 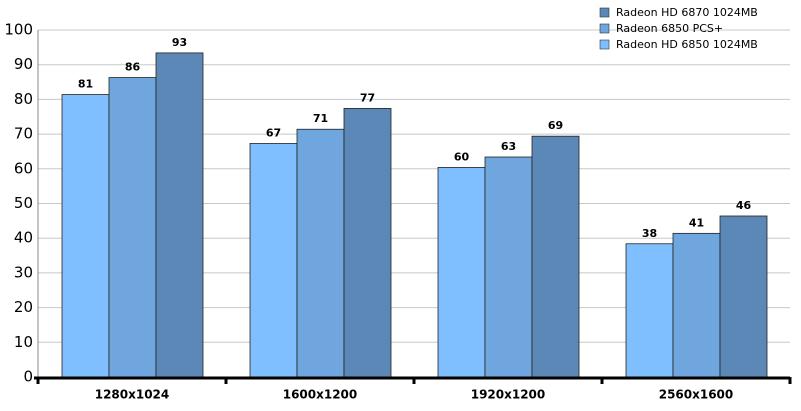 What do you see at coordinates (696, 222) in the screenshot?
I see `value-label: 41` at bounding box center [696, 222].